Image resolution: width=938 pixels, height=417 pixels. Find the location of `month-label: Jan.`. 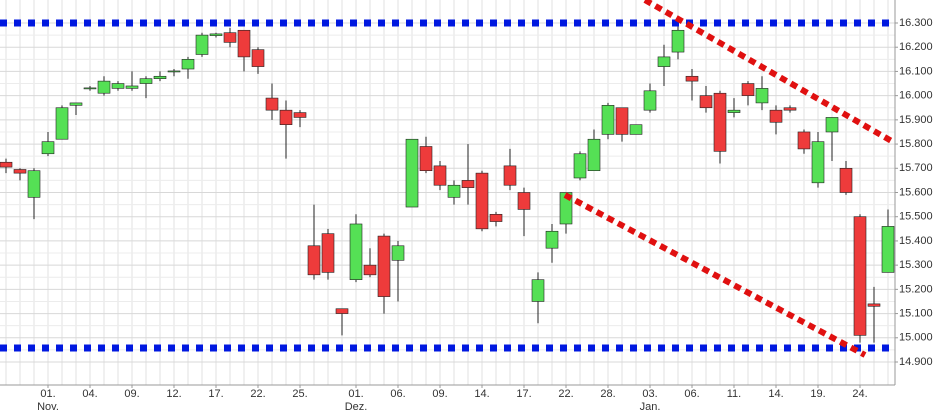

month-label: Jan. is located at coordinates (650, 407).